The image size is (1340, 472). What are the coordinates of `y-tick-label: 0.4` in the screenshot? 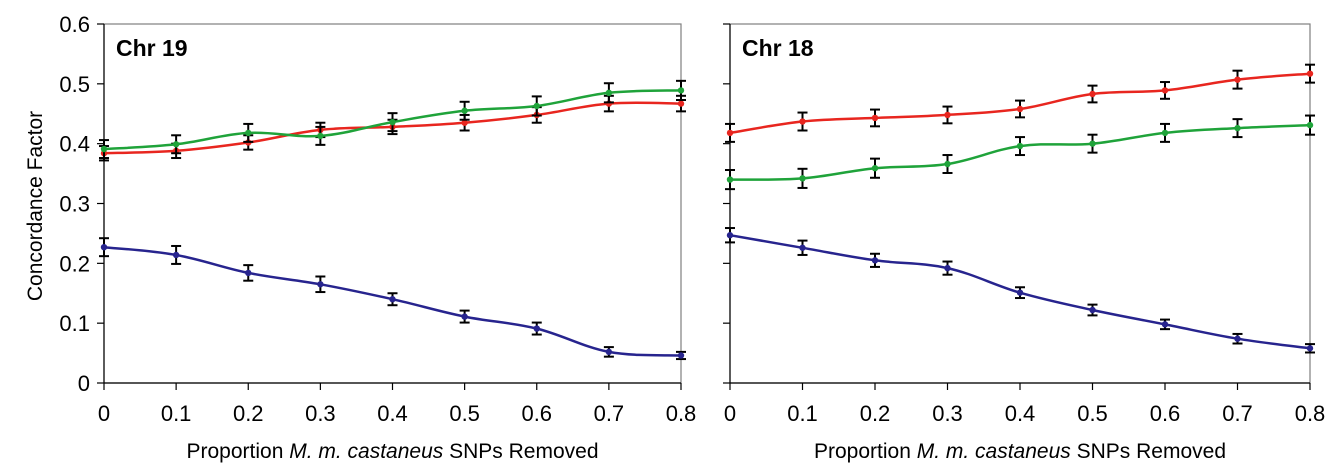 It's located at (74, 144).